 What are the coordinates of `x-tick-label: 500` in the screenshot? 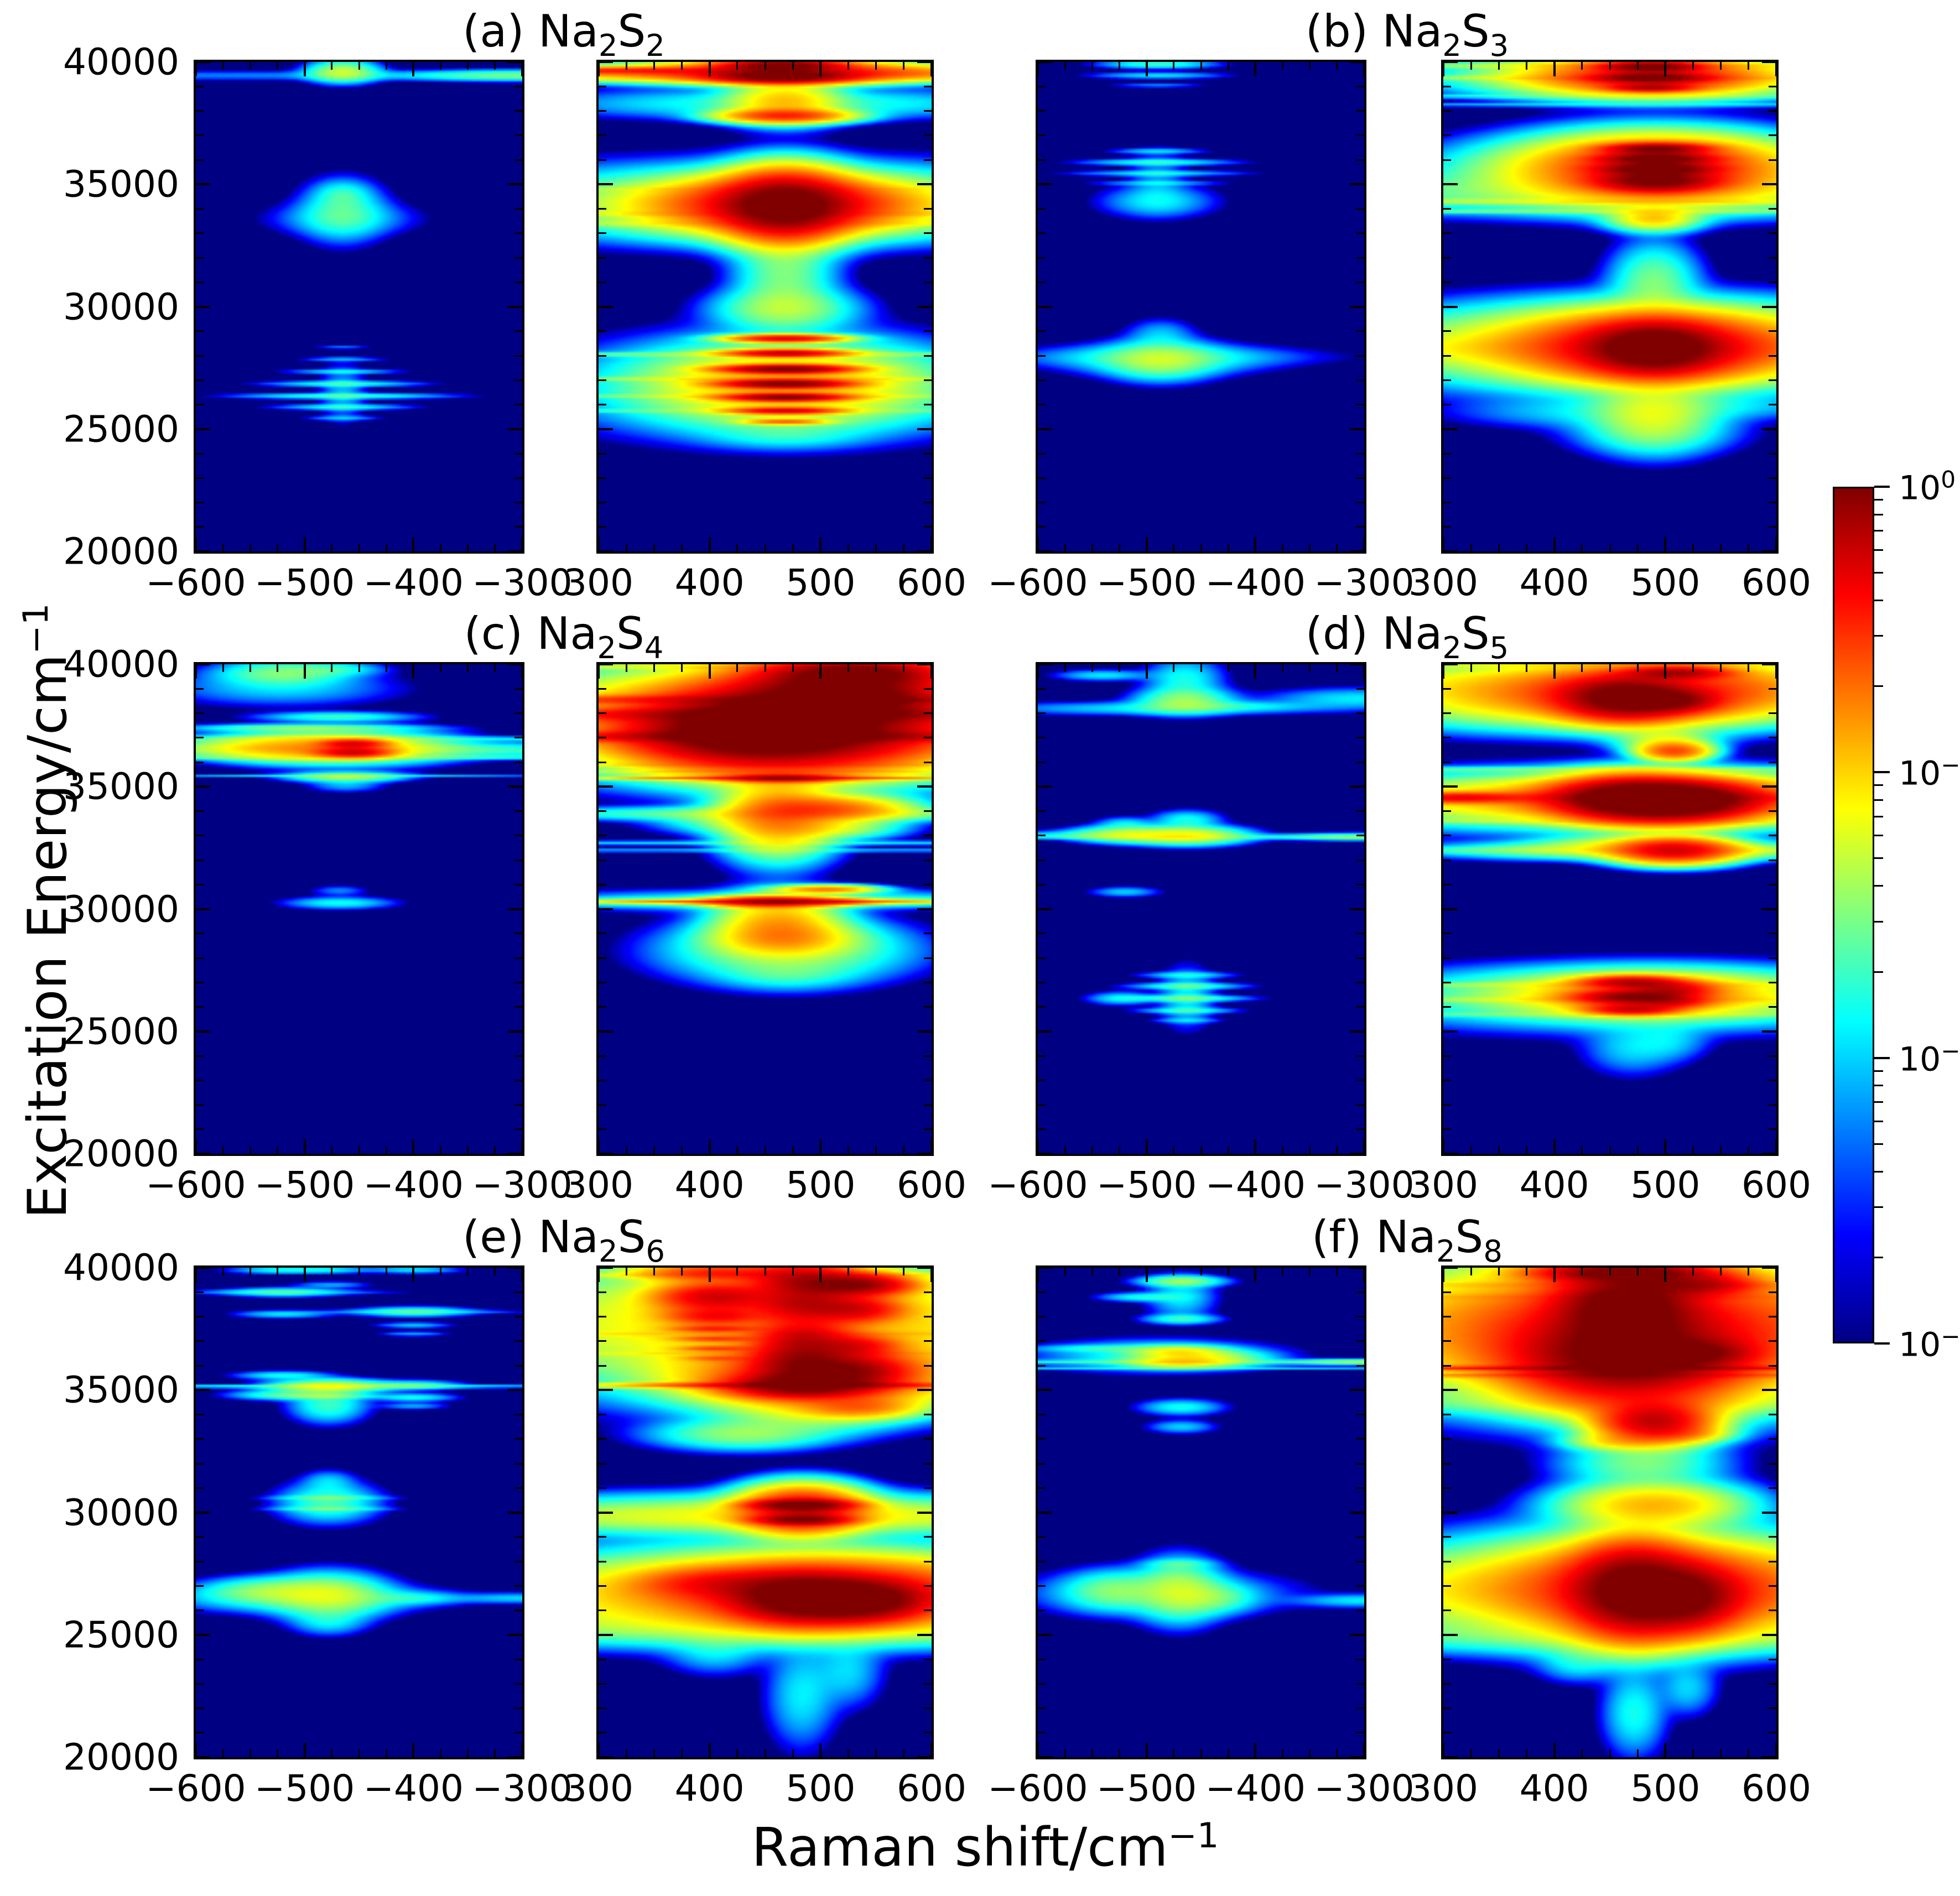 It's located at (821, 582).